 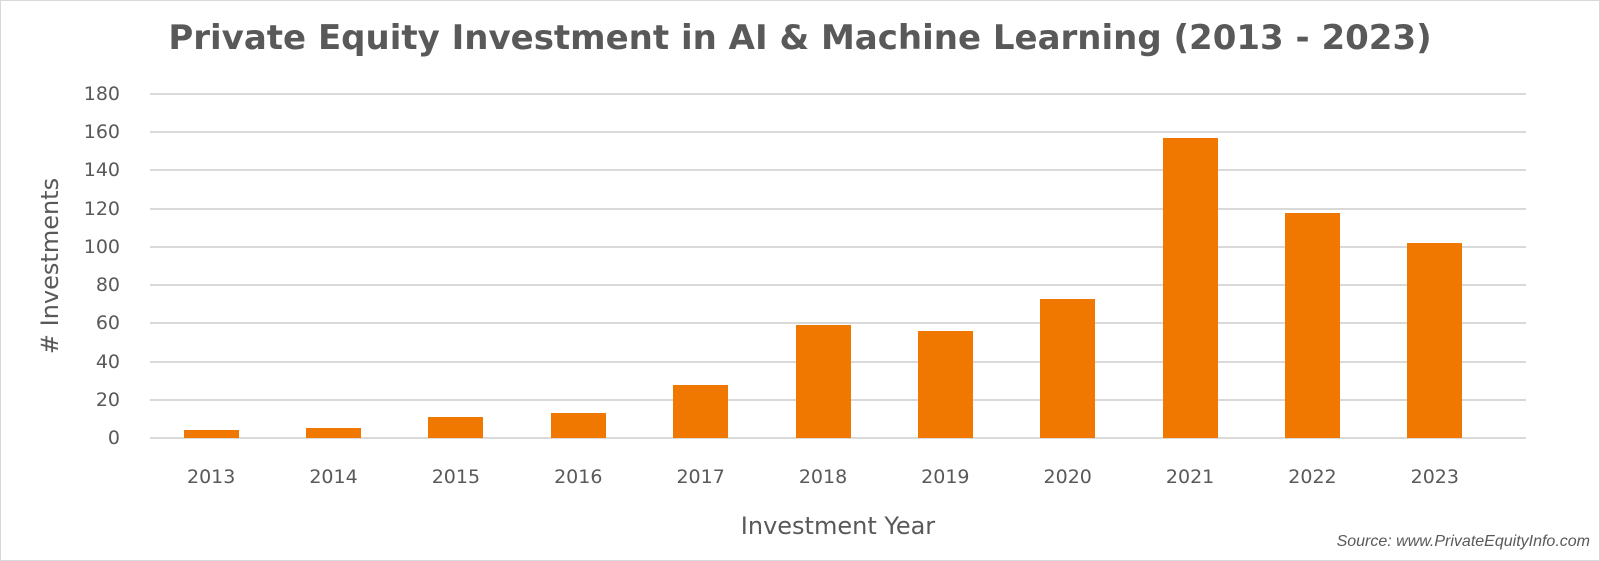 I want to click on x-tick-label: 2020, so click(x=1067, y=477).